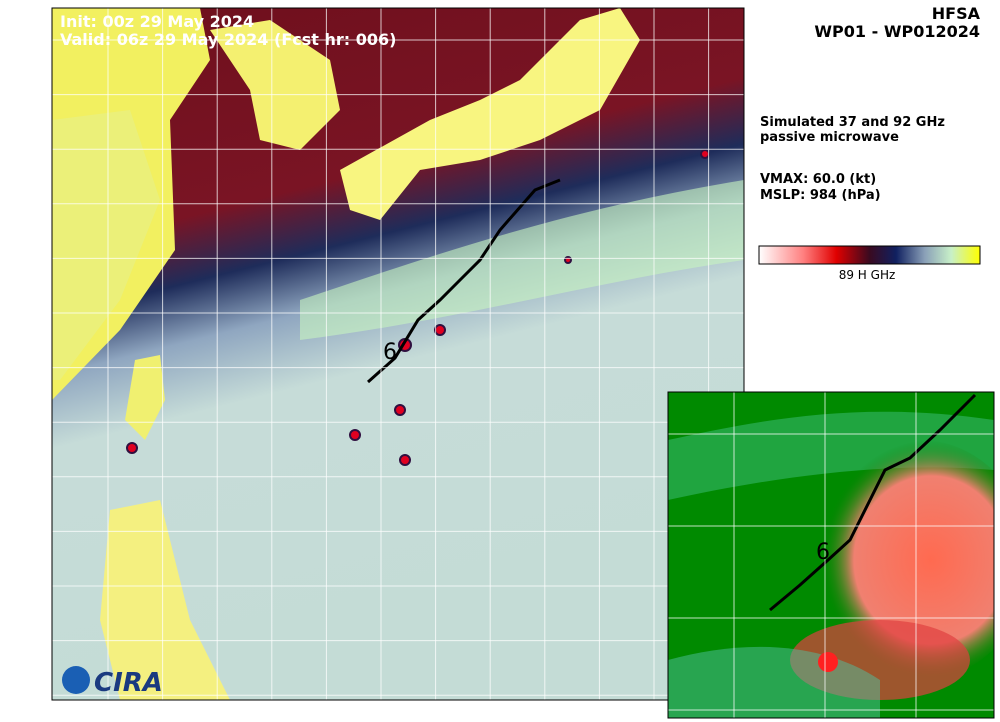  I want to click on vmax: VMAX: 60.0 (kt), so click(818, 179).